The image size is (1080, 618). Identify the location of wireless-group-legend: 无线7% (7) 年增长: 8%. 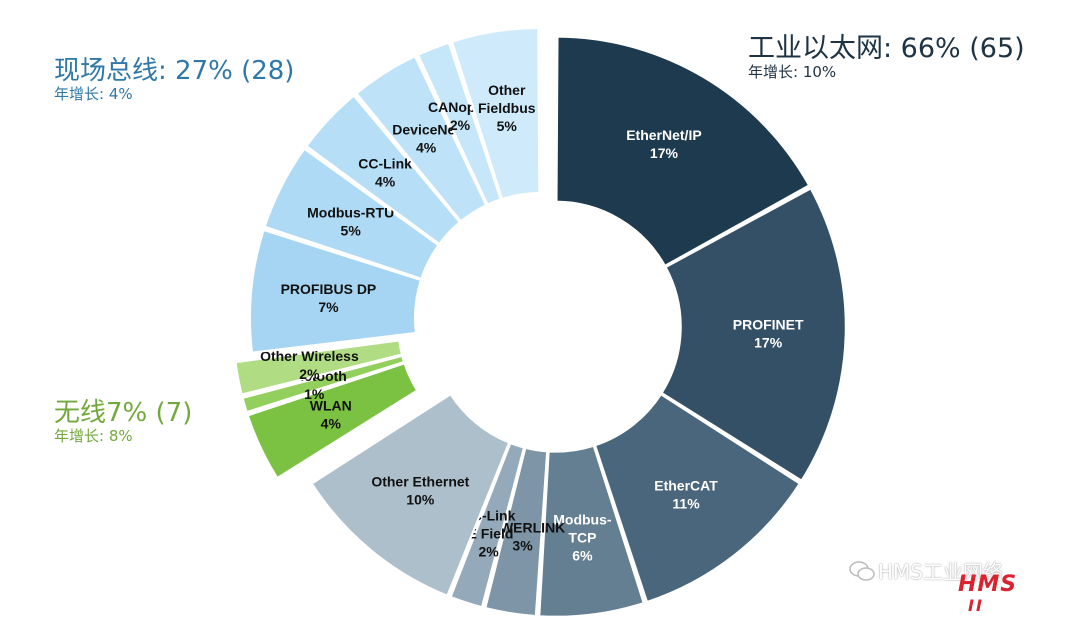
(123, 421).